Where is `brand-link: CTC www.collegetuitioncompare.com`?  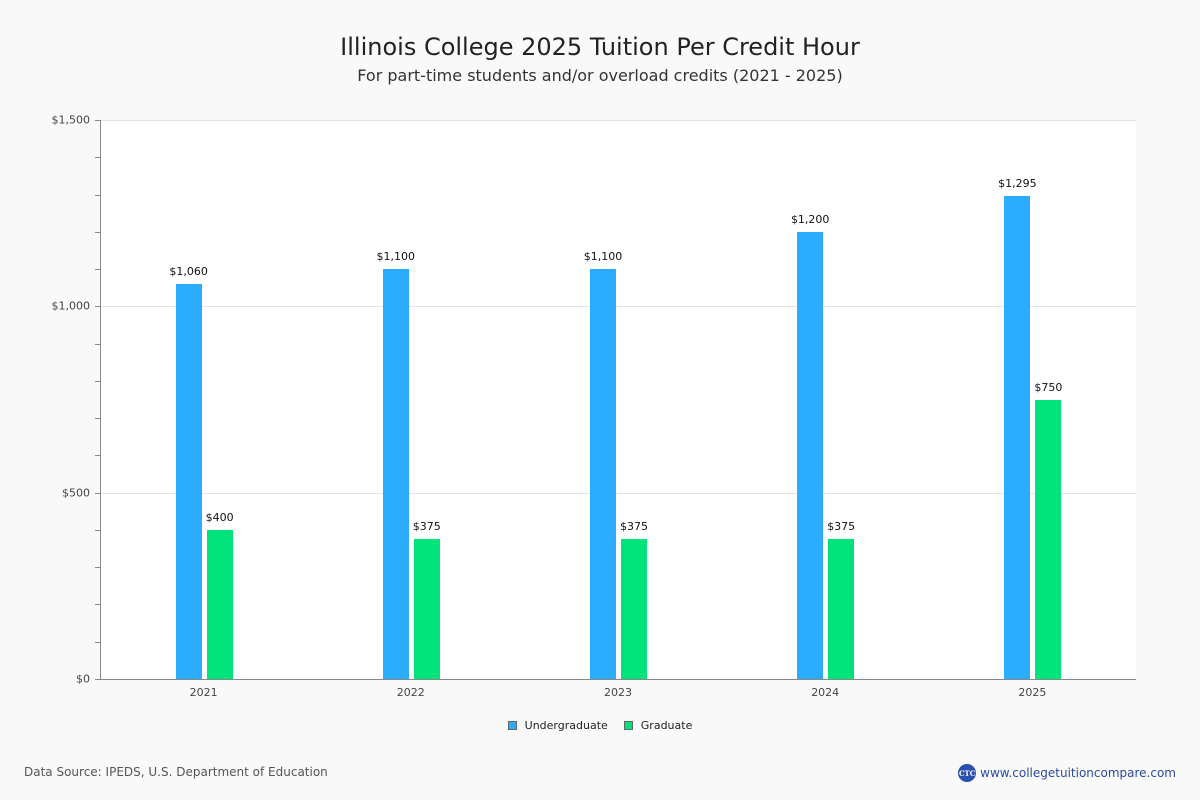
brand-link: CTC www.collegetuitioncompare.com is located at coordinates (1067, 773).